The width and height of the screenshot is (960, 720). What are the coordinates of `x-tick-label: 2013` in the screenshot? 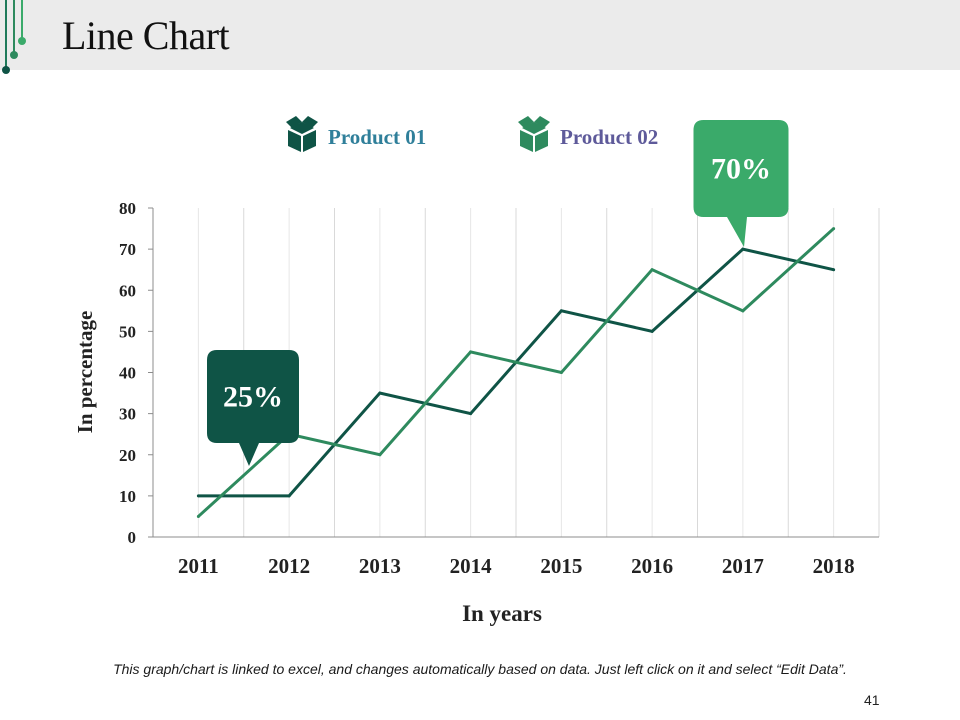 It's located at (380, 566).